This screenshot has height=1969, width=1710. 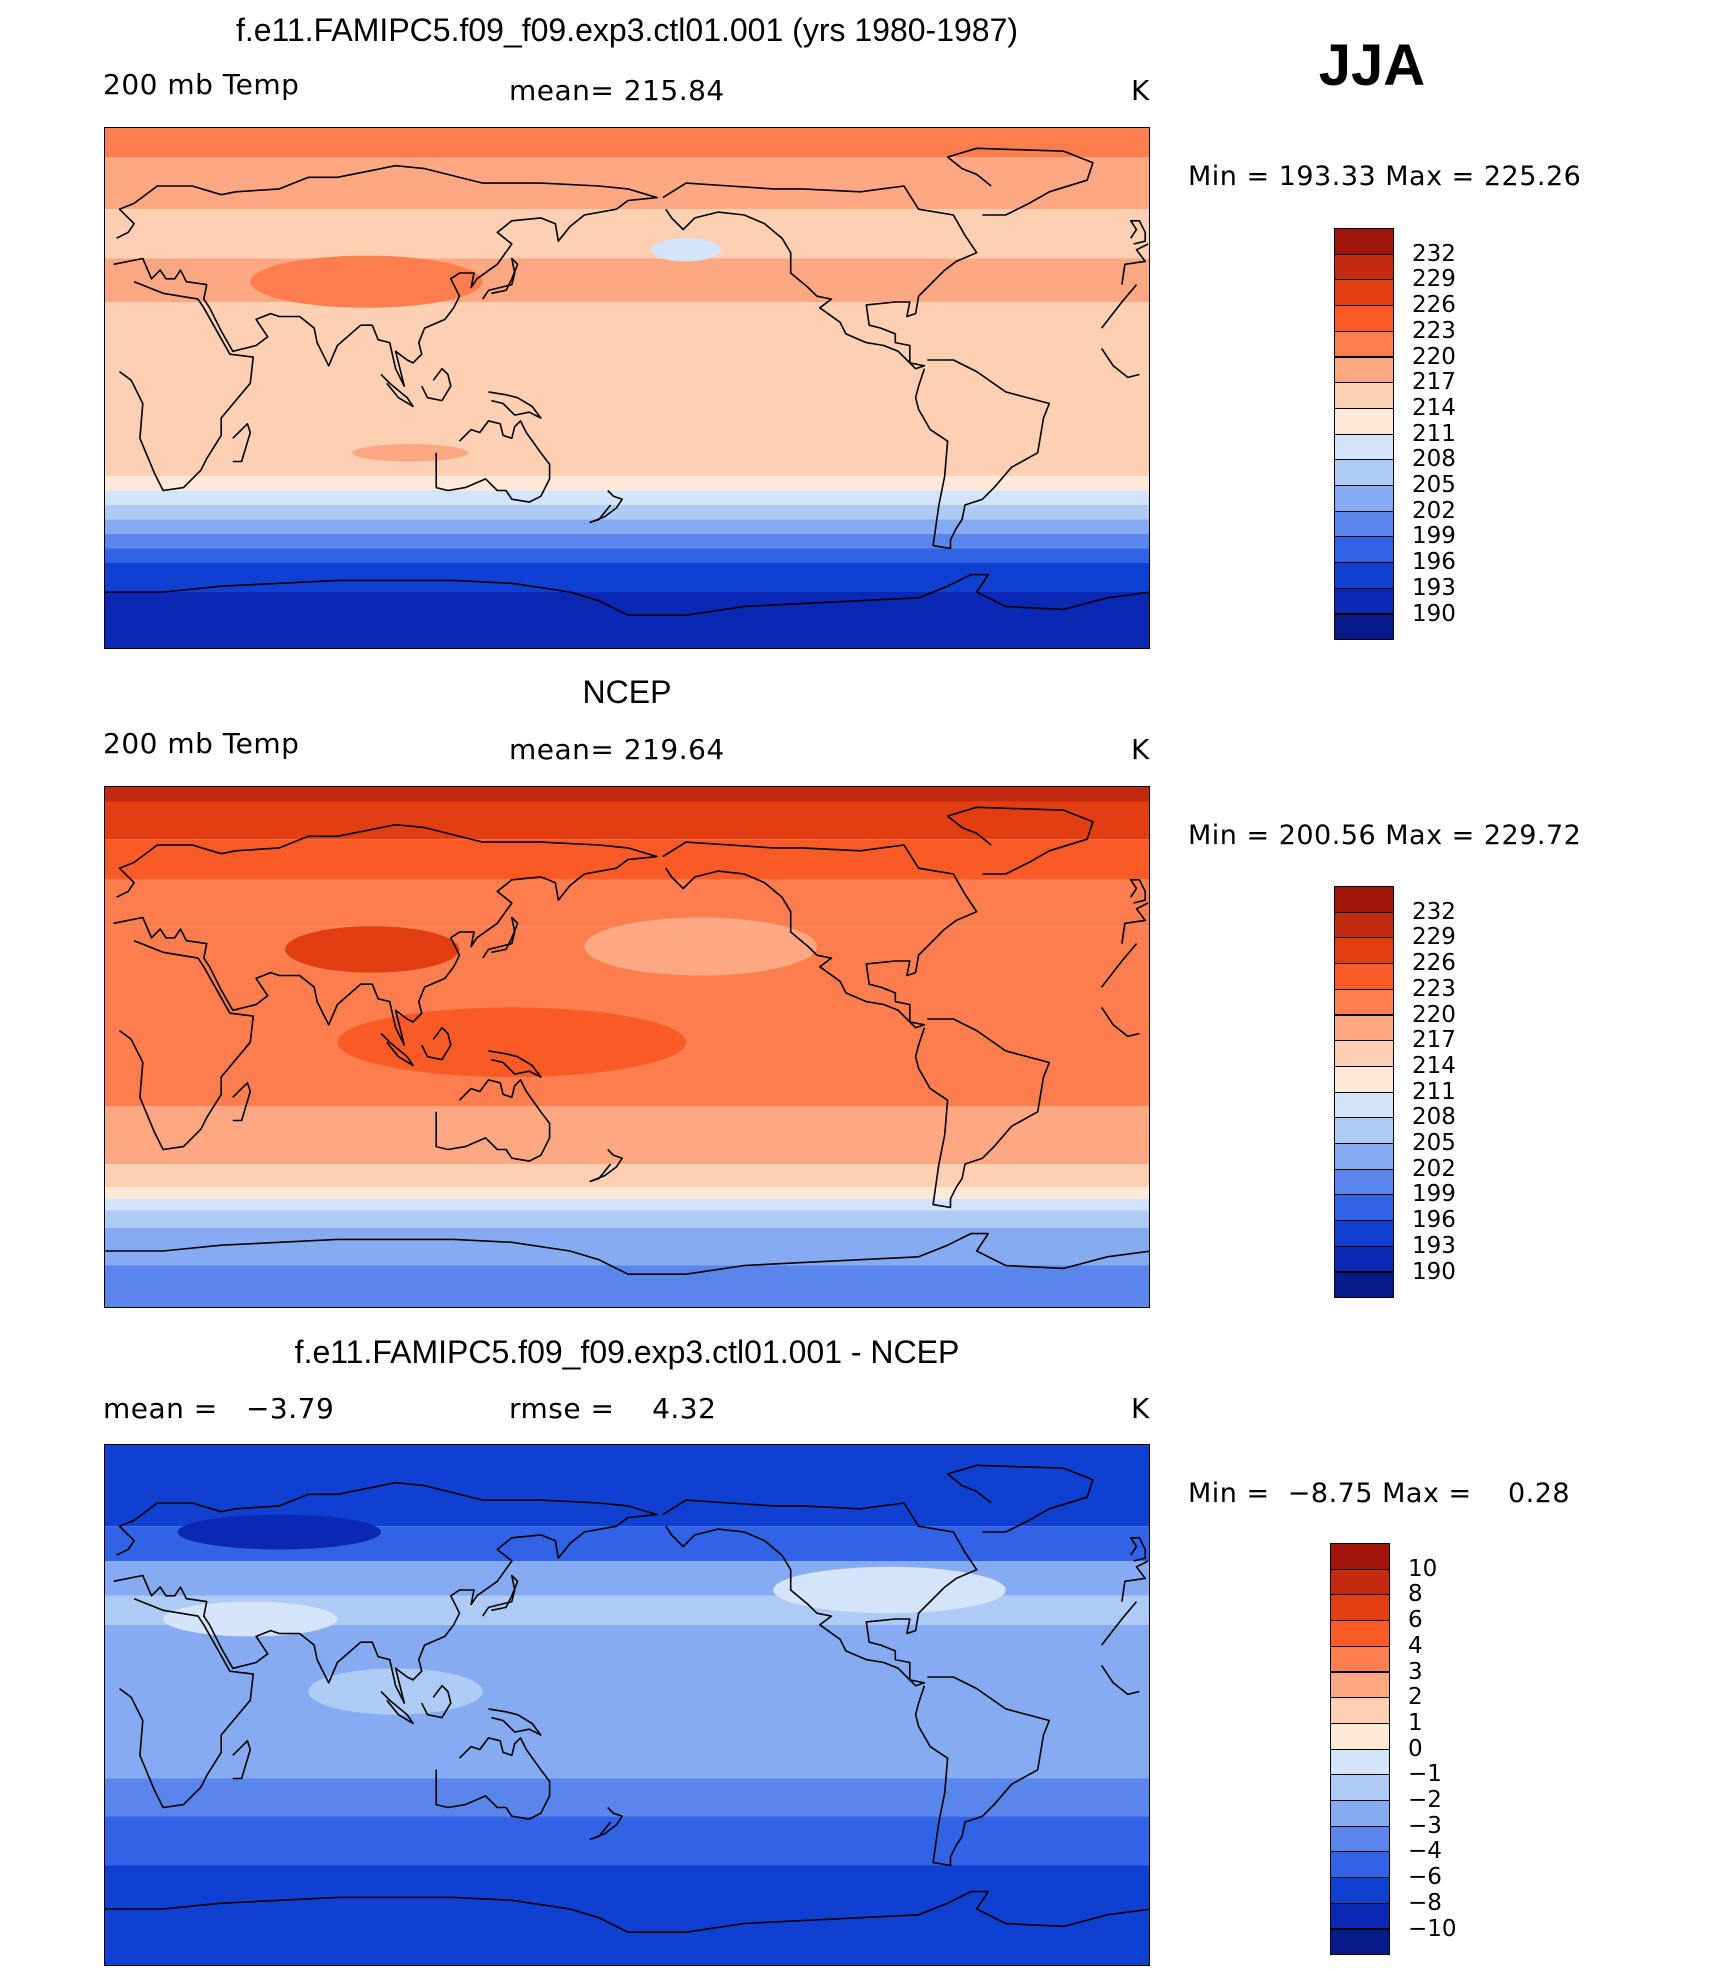 I want to click on colorbar-tick-label: 220, so click(x=1434, y=356).